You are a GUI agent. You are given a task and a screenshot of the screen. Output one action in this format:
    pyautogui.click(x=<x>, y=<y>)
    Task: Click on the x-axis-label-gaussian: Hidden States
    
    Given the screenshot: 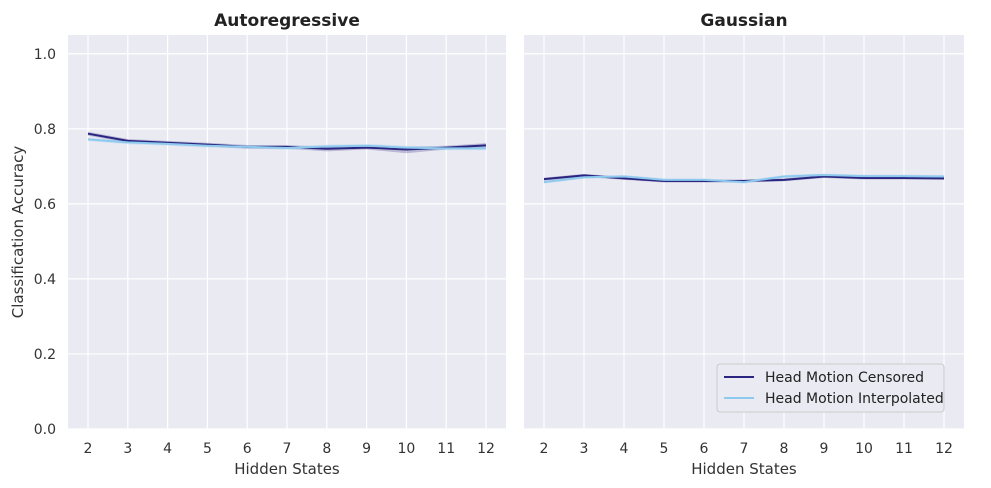 What is the action you would take?
    pyautogui.click(x=744, y=469)
    